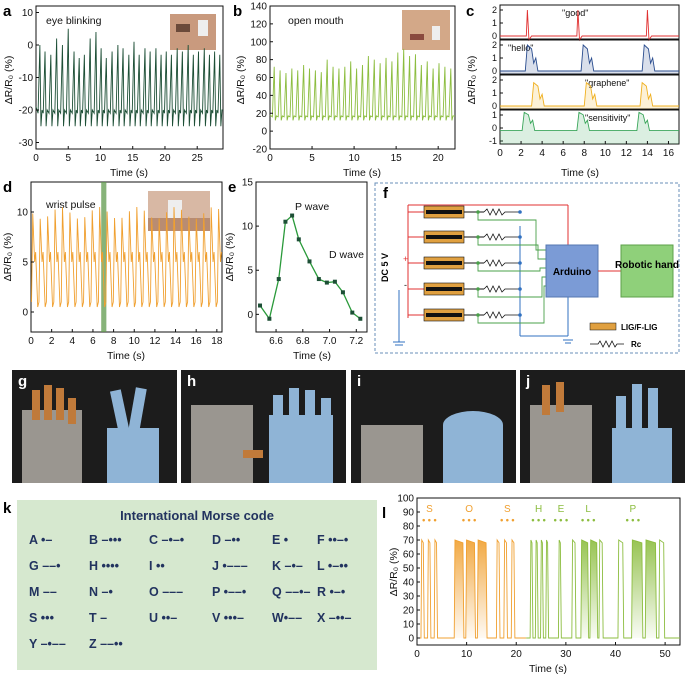  What do you see at coordinates (332, 566) in the screenshot?
I see `morse-entry: L •–••` at bounding box center [332, 566].